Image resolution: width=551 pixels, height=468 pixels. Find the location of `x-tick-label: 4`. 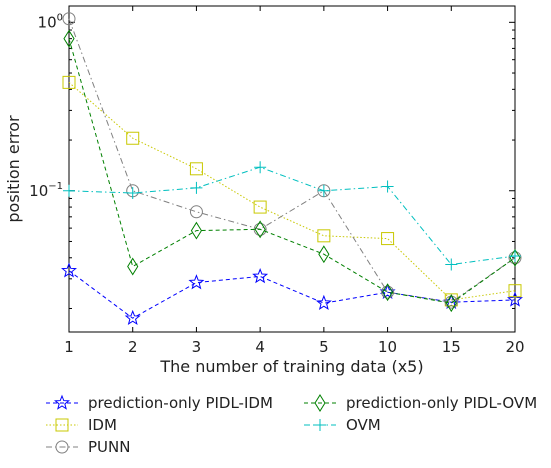

x-tick-label: 4 is located at coordinates (260, 347).